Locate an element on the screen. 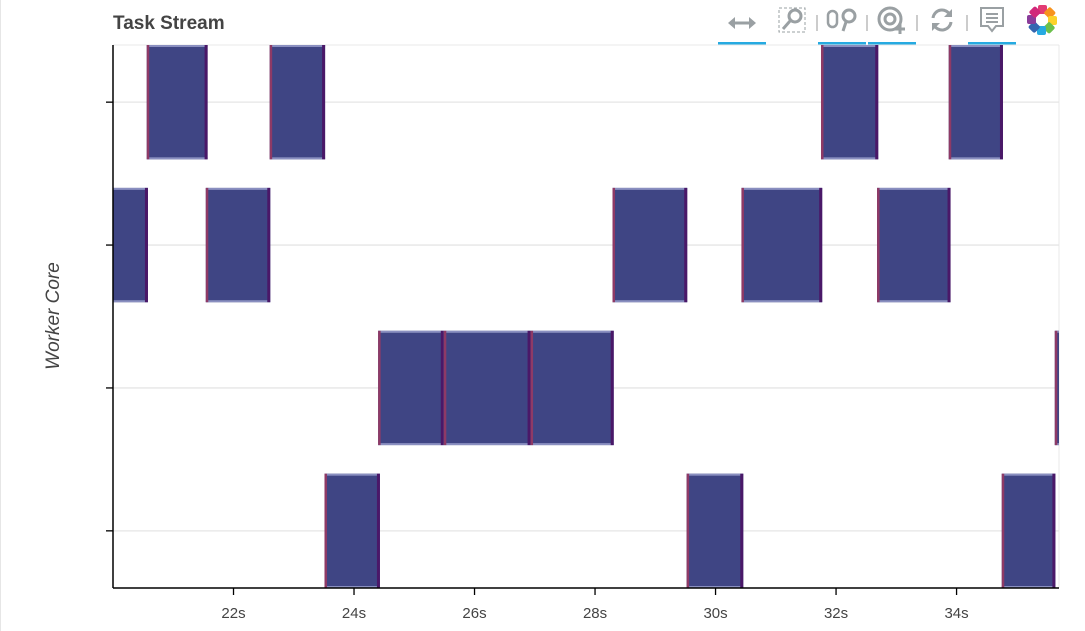  x-tick-label: 28s is located at coordinates (595, 613).